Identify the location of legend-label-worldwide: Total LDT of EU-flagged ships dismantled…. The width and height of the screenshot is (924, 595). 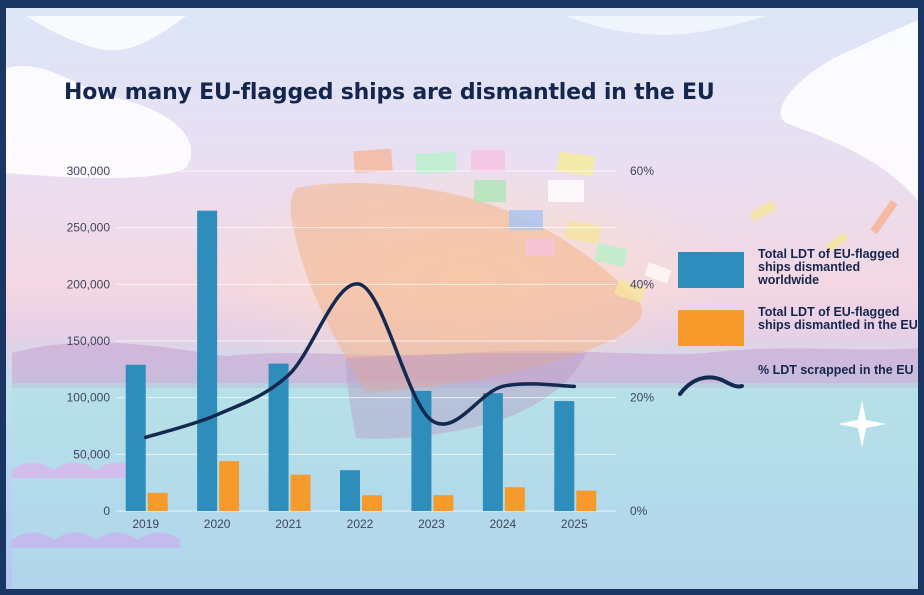
(829, 267).